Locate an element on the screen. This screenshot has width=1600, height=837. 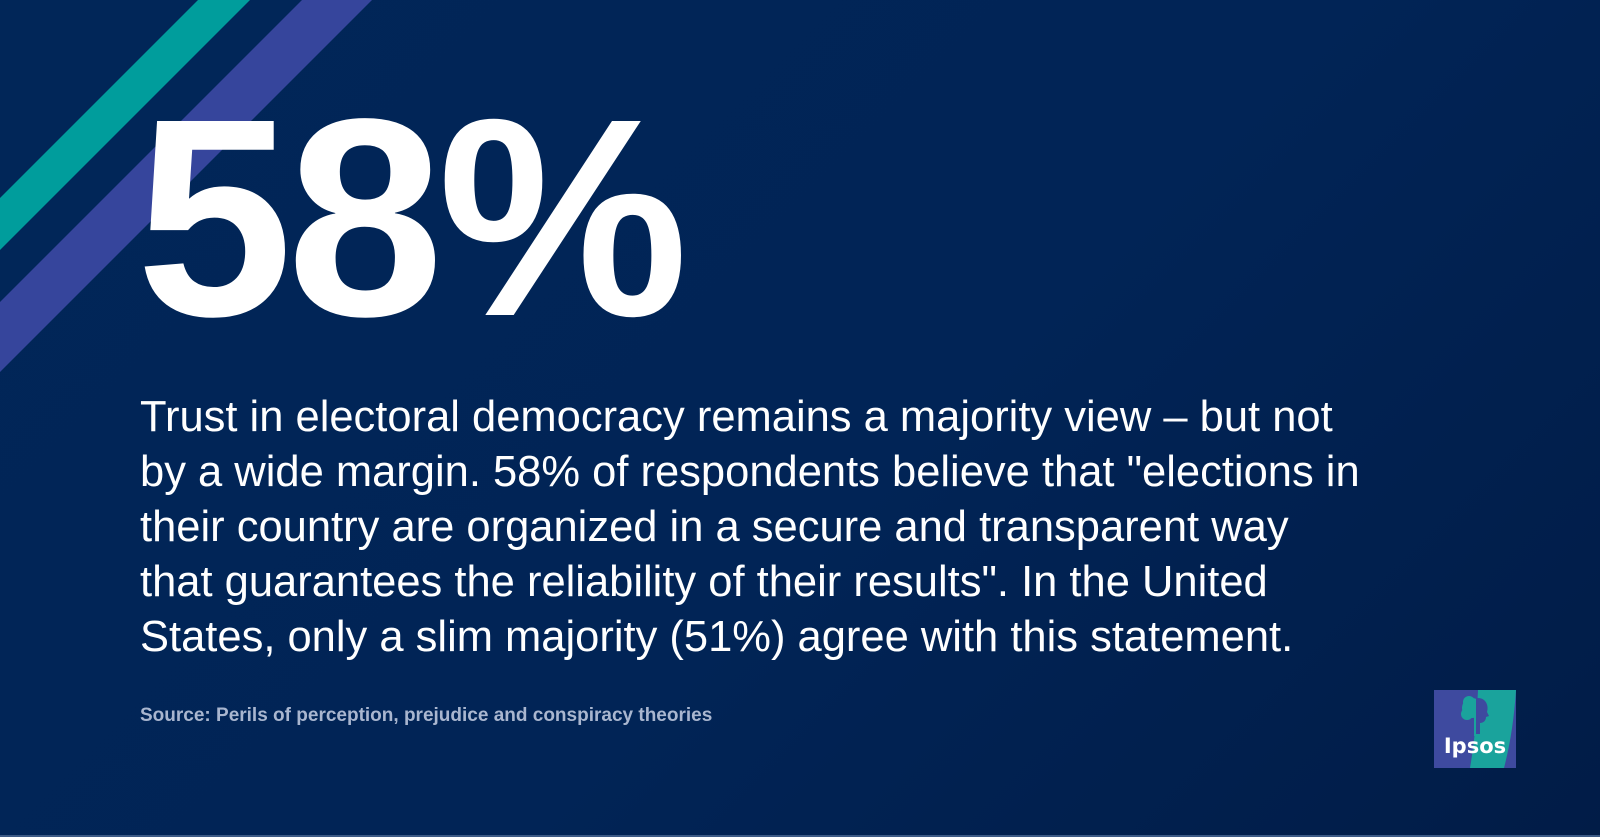
purple-stripe is located at coordinates (186, 186).